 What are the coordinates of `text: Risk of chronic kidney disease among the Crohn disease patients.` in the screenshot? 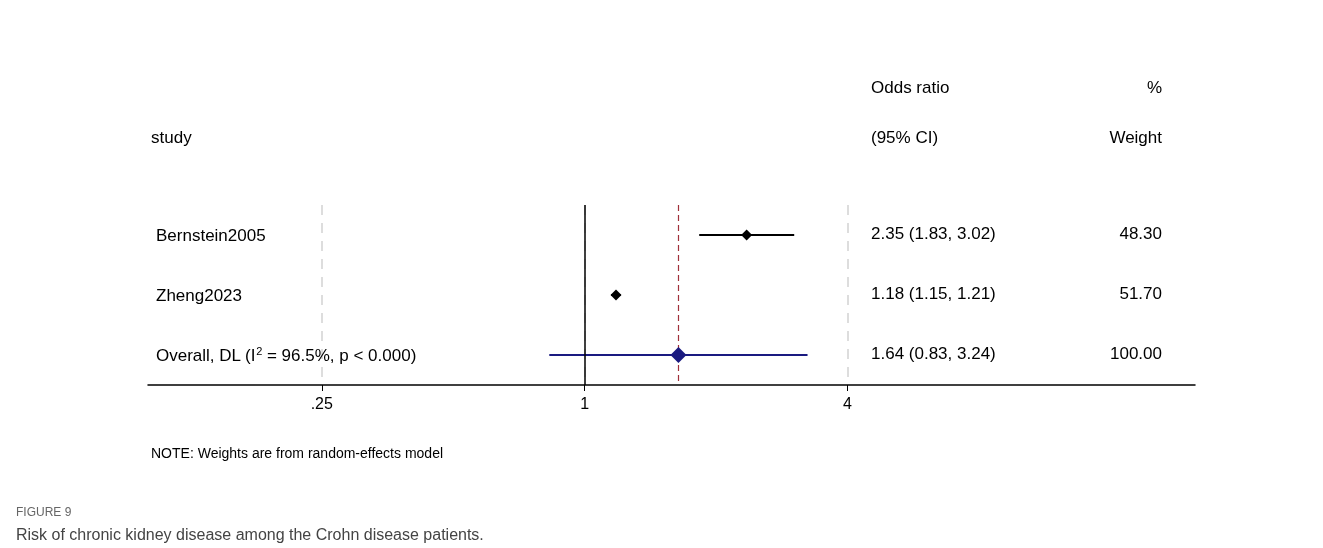 It's located at (250, 534).